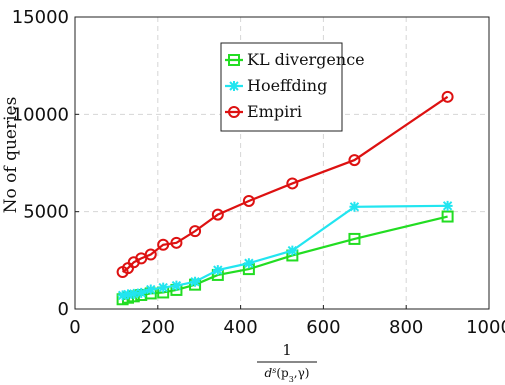 The width and height of the screenshot is (505, 385). I want to click on y-tick-label: 15000, so click(40, 17).